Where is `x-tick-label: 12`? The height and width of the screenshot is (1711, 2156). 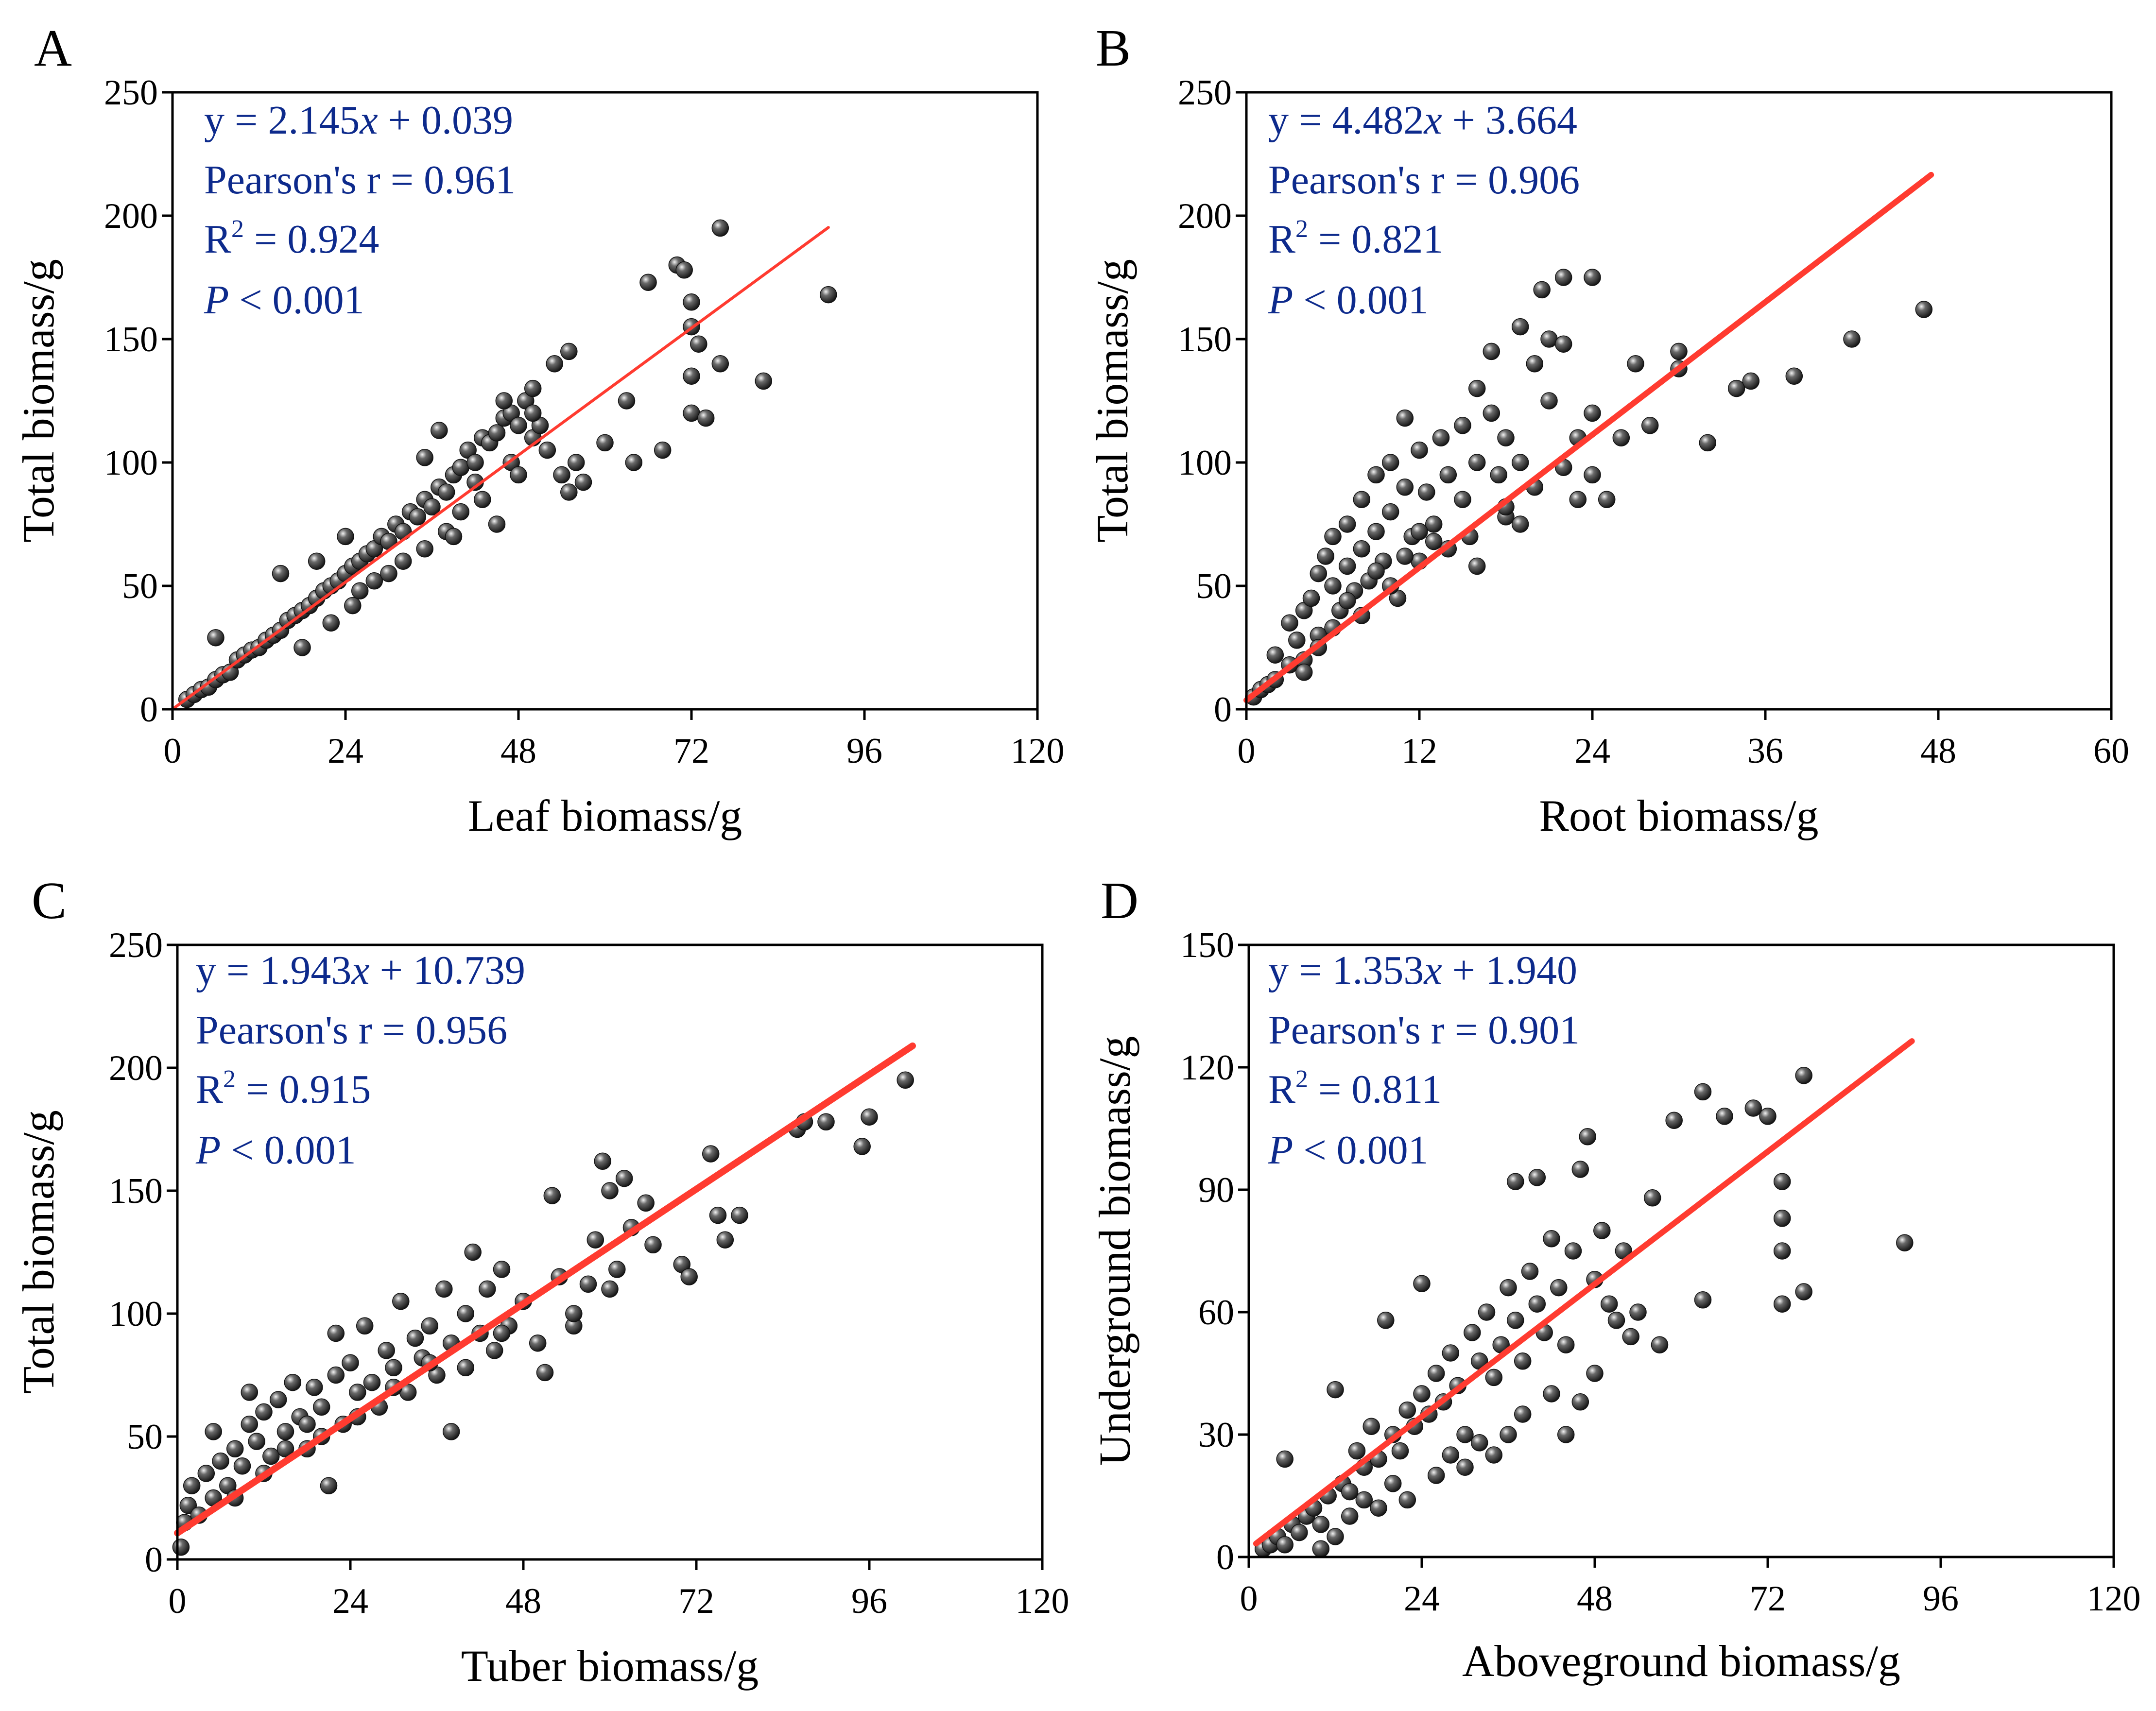 x-tick-label: 12 is located at coordinates (1419, 751).